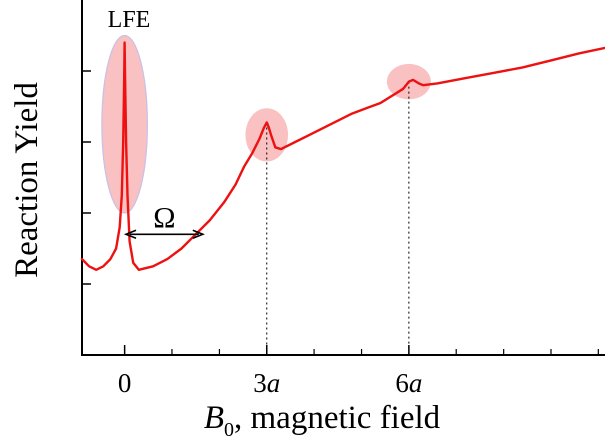 The image size is (605, 448). I want to click on omega-label: Ω, so click(164, 217).